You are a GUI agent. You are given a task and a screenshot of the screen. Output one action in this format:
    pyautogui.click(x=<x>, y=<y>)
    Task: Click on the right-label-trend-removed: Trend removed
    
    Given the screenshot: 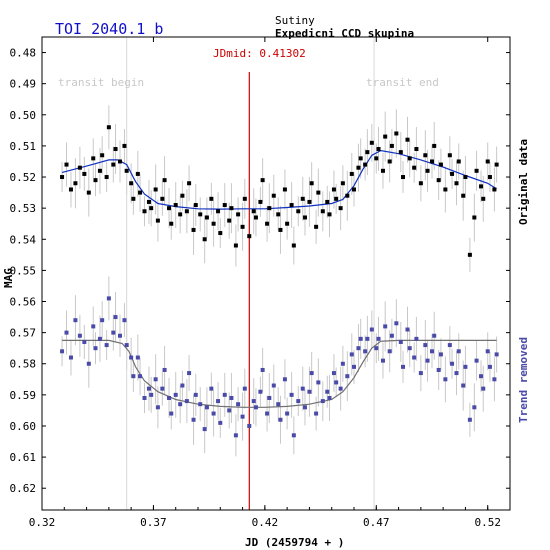 What is the action you would take?
    pyautogui.click(x=523, y=380)
    